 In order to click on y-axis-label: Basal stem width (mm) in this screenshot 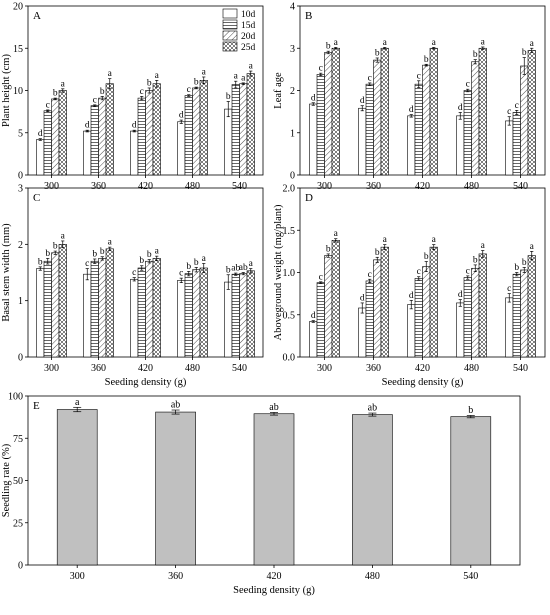, I will do `click(6, 272)`.